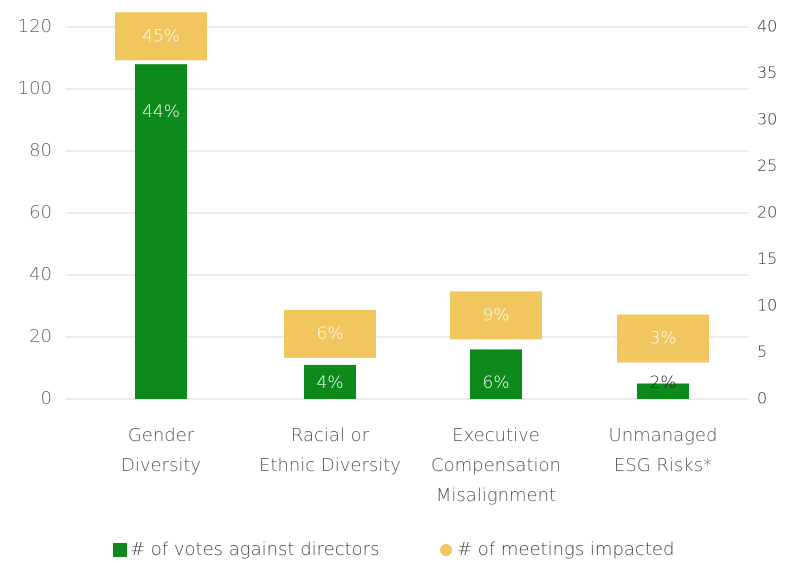 The image size is (809, 564). What do you see at coordinates (767, 72) in the screenshot?
I see `y2-tick-label: 35` at bounding box center [767, 72].